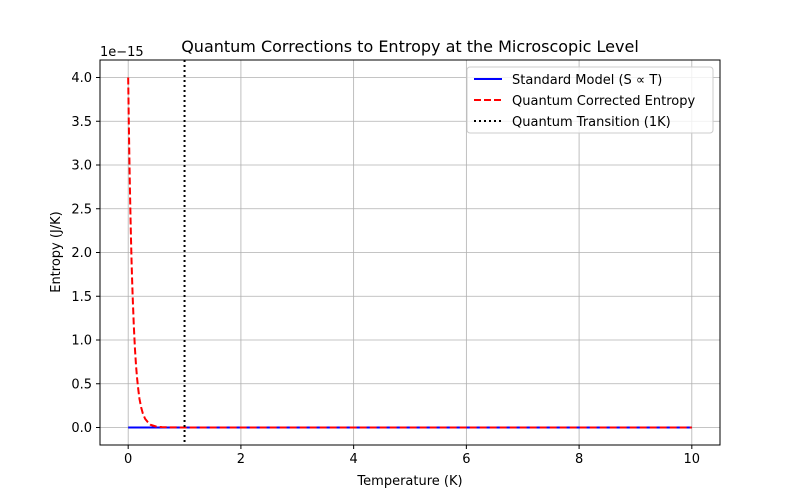  What do you see at coordinates (128, 459) in the screenshot?
I see `x-tick-label: 0` at bounding box center [128, 459].